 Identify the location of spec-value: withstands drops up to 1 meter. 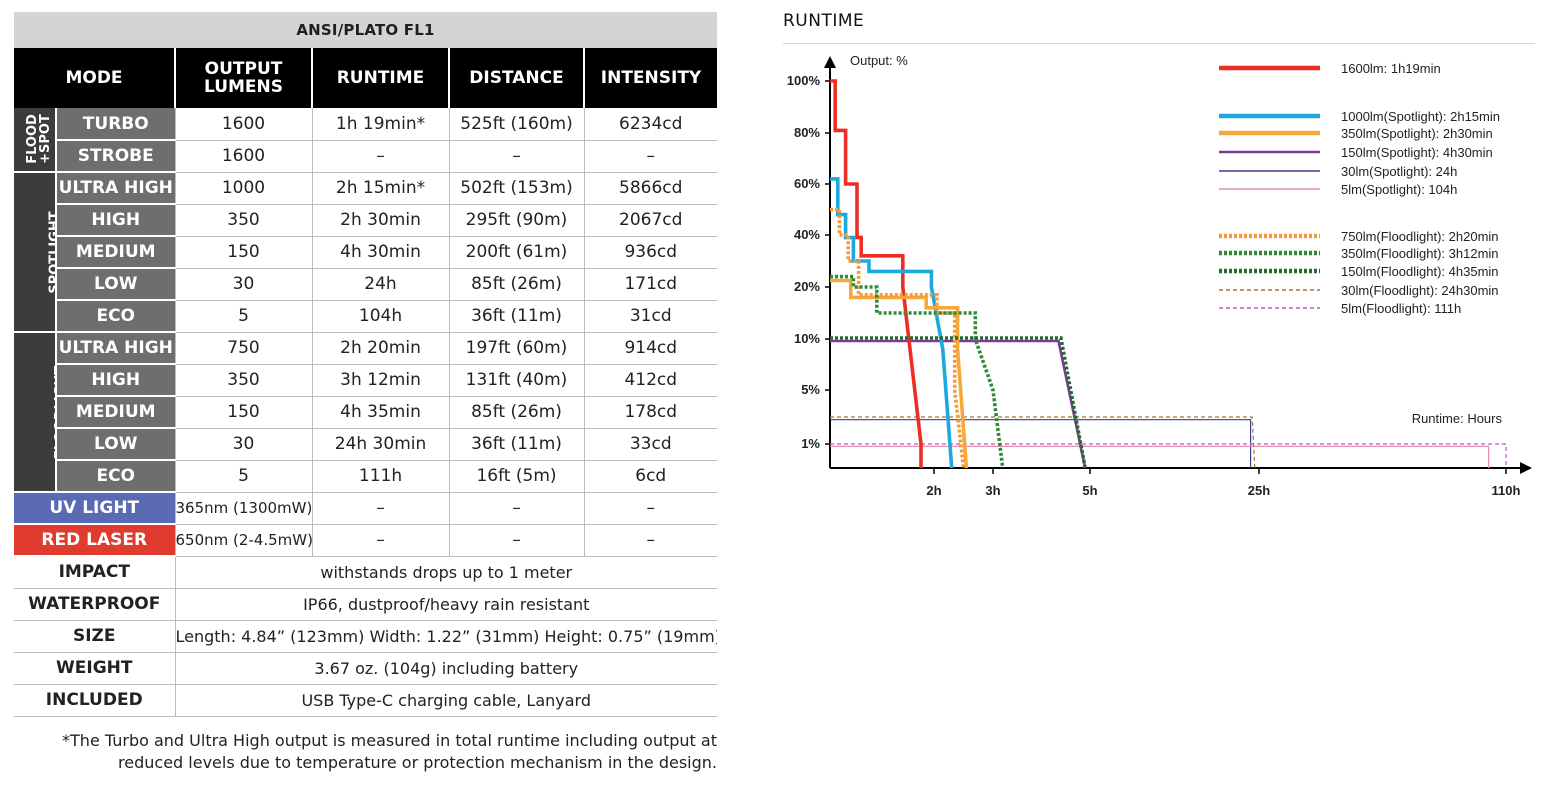
(445, 572).